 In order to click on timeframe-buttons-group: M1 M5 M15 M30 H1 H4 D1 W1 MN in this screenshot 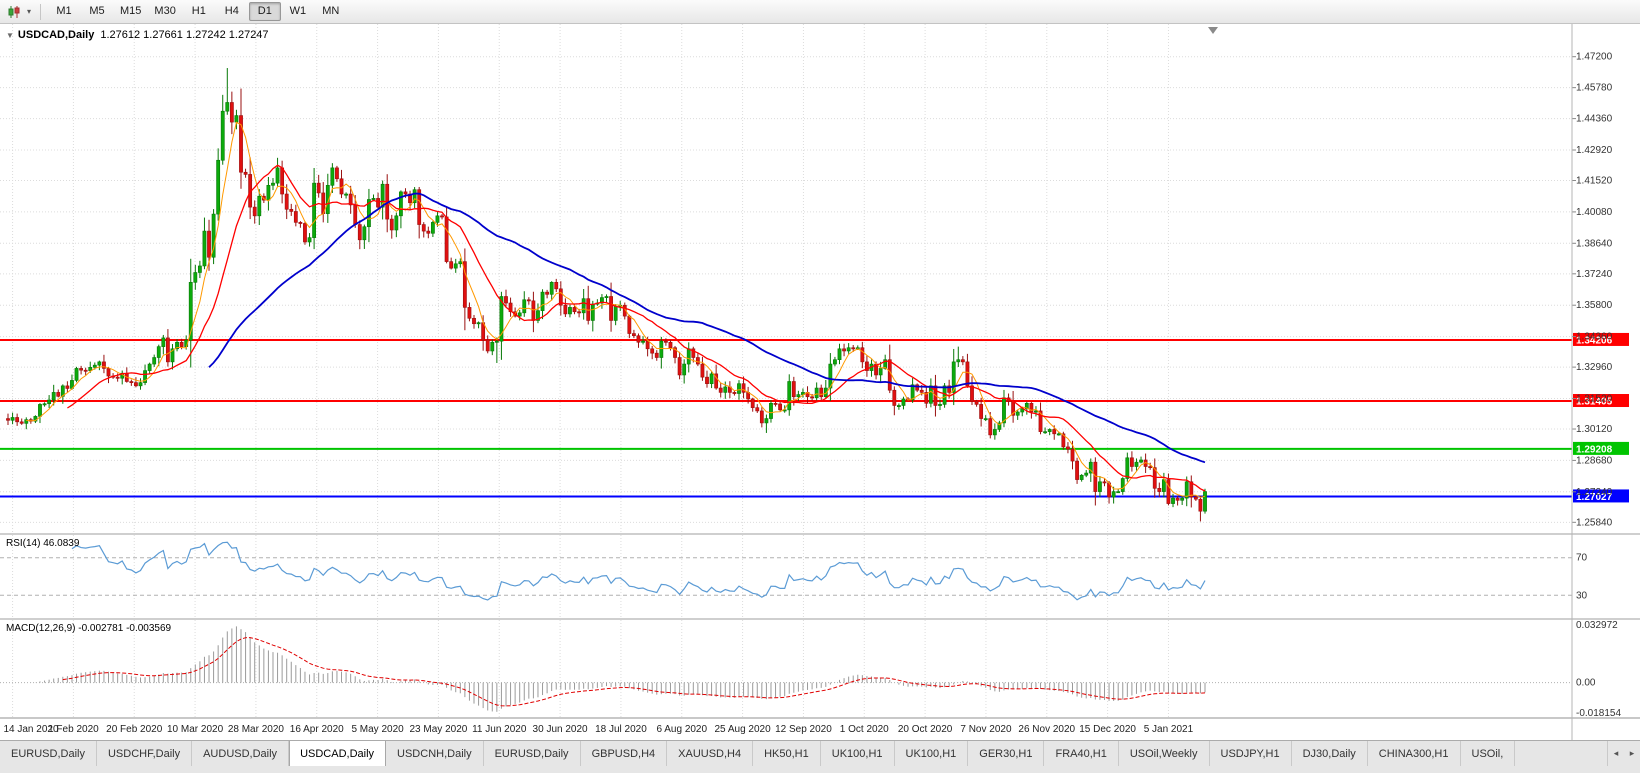, I will do `click(197, 11)`.